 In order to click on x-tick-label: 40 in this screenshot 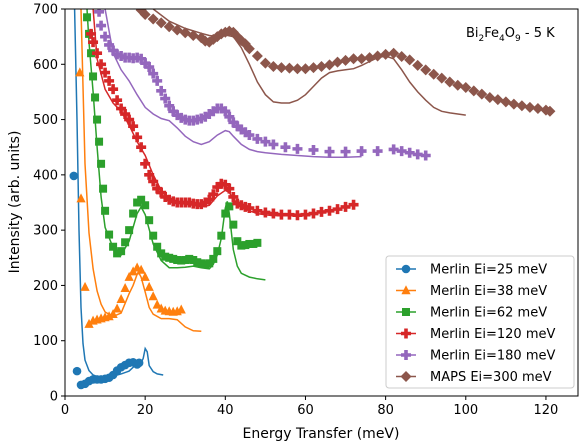, I will do `click(225, 410)`.